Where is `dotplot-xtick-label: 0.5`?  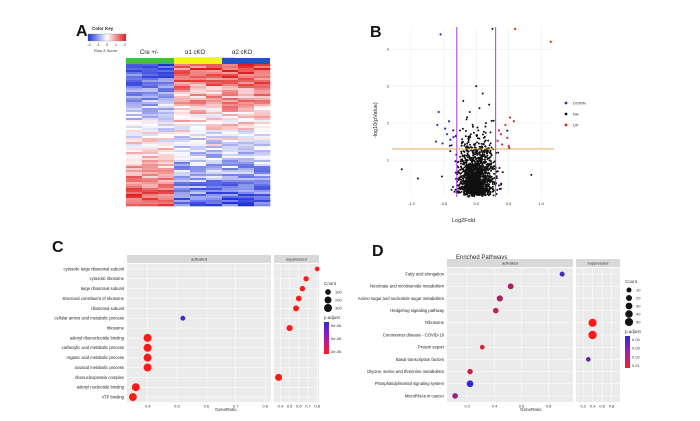 dotplot-xtick-label: 0.5 is located at coordinates (177, 406).